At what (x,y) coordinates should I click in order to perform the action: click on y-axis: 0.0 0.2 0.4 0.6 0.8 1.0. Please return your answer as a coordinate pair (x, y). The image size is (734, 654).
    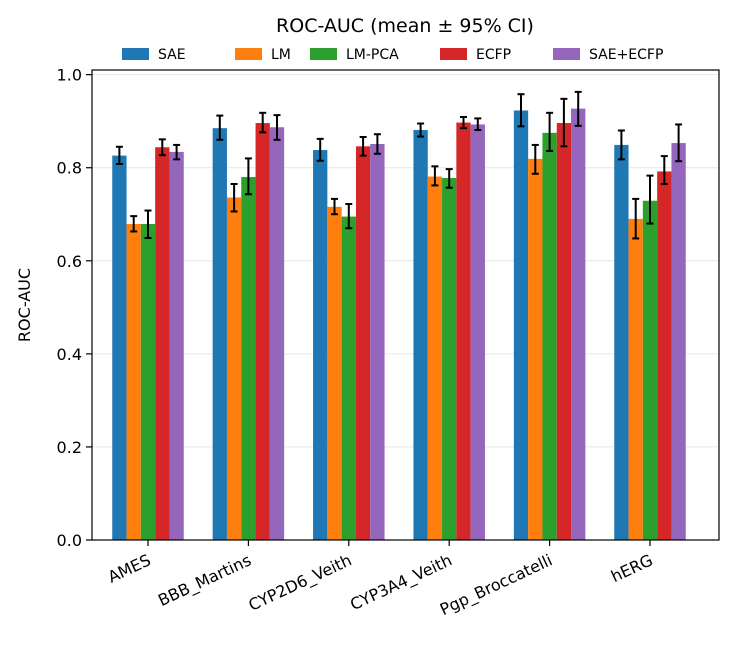
    Looking at the image, I should click on (74, 308).